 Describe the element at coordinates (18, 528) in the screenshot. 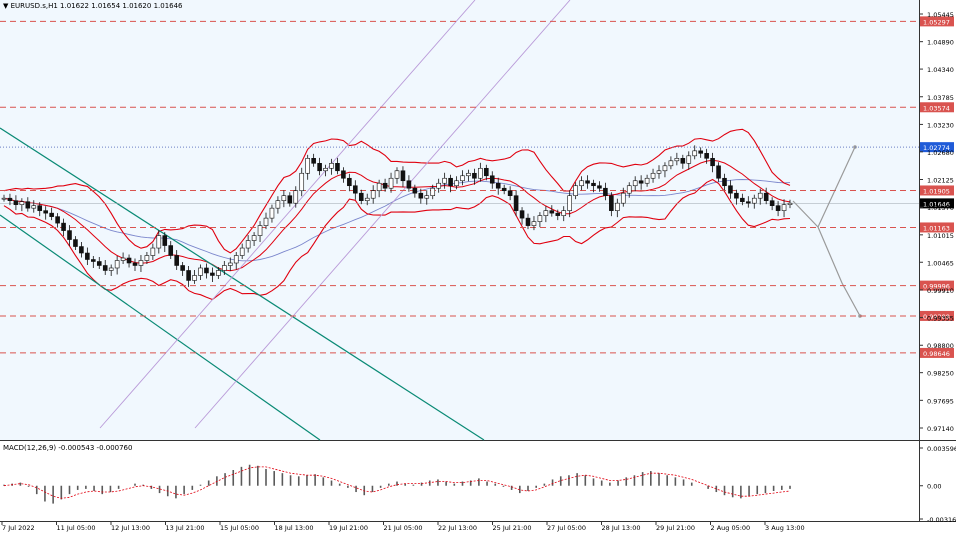

I see `time-tick-label: 7 Jul 2022` at that location.